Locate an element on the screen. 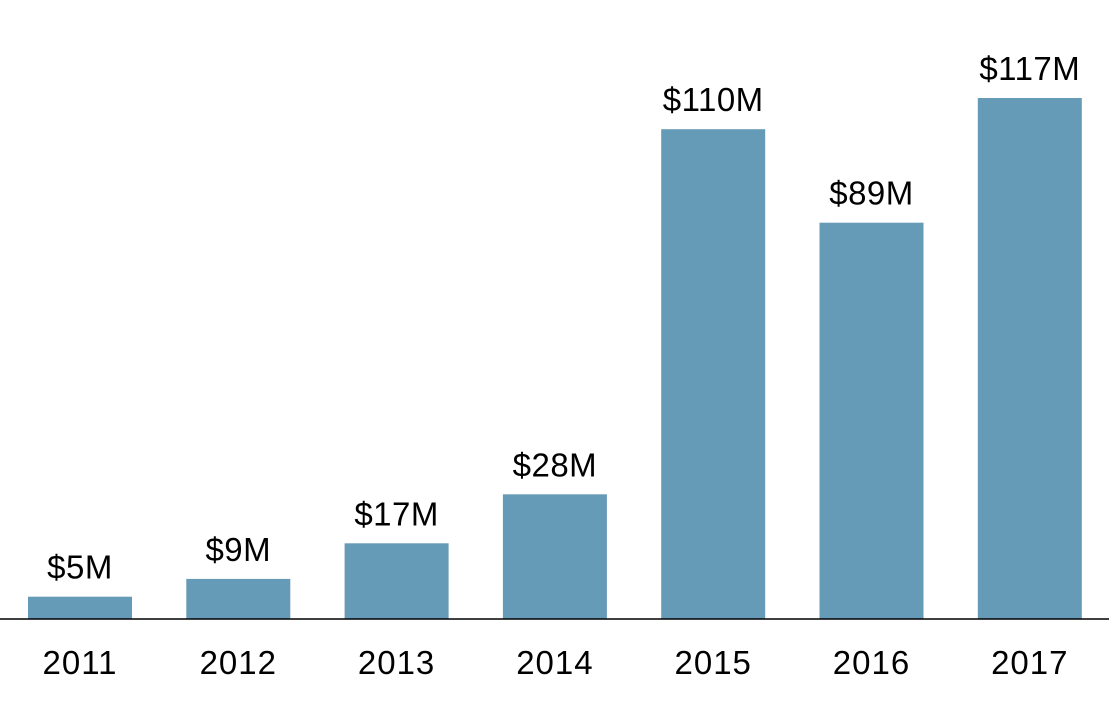 Image resolution: width=1109 pixels, height=717 pixels. value-label-2015: $110M is located at coordinates (713, 99).